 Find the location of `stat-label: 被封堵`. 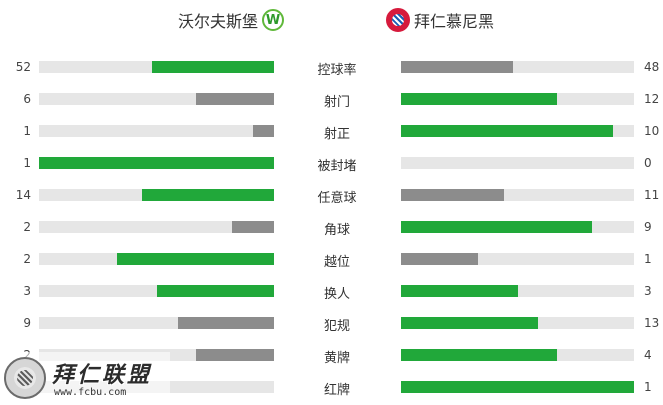

stat-label: 被封堵 is located at coordinates (337, 166).